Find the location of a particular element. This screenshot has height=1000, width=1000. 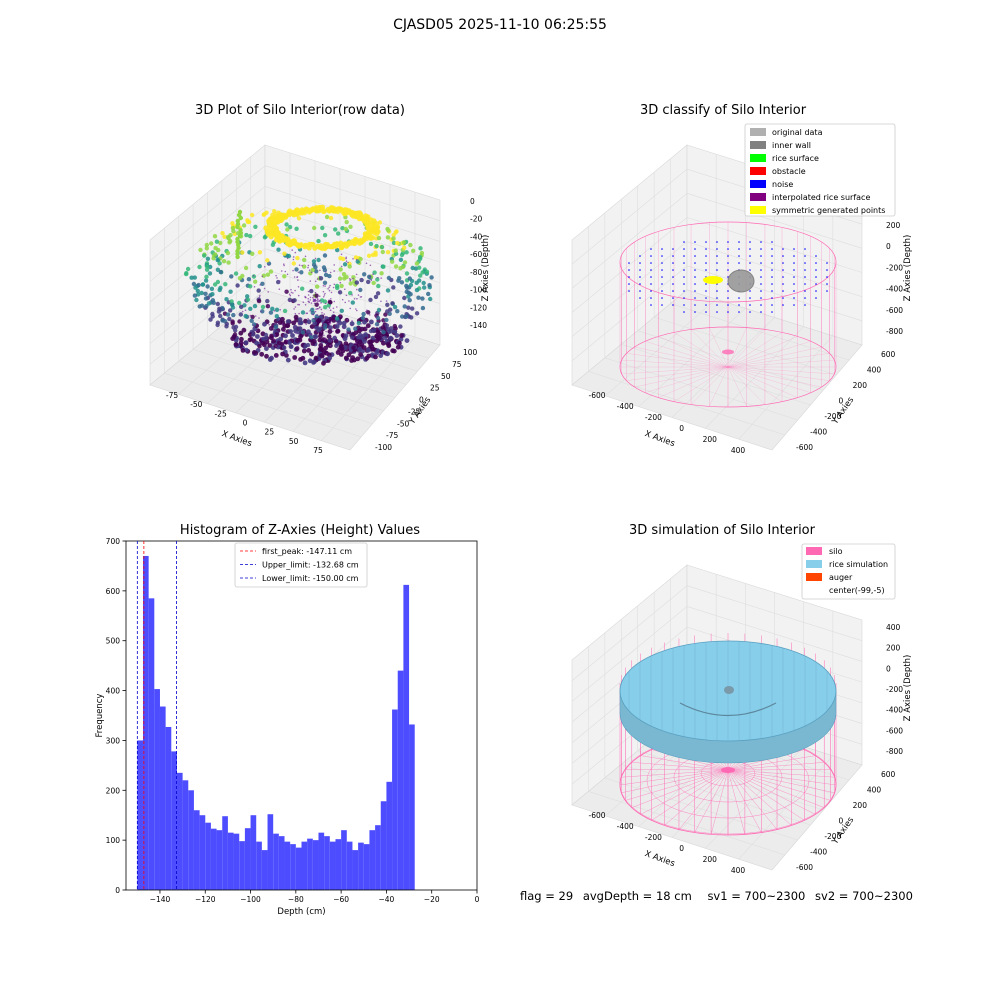

p1-x-axis-label: X Axies is located at coordinates (236, 439).